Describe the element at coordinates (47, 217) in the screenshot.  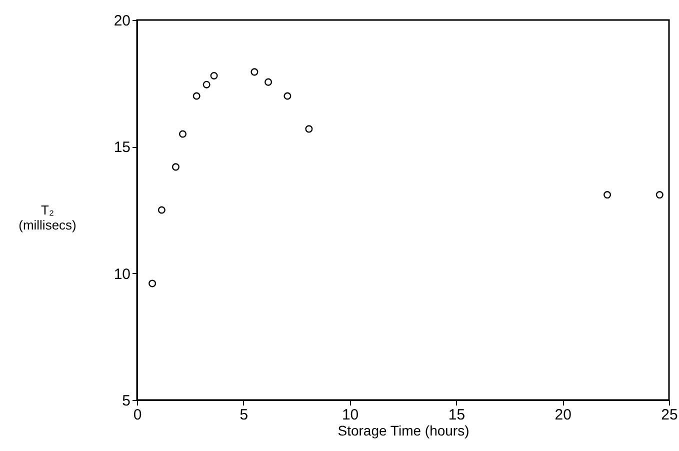
I see `y-axis-title: T₂ (millisecs)` at that location.